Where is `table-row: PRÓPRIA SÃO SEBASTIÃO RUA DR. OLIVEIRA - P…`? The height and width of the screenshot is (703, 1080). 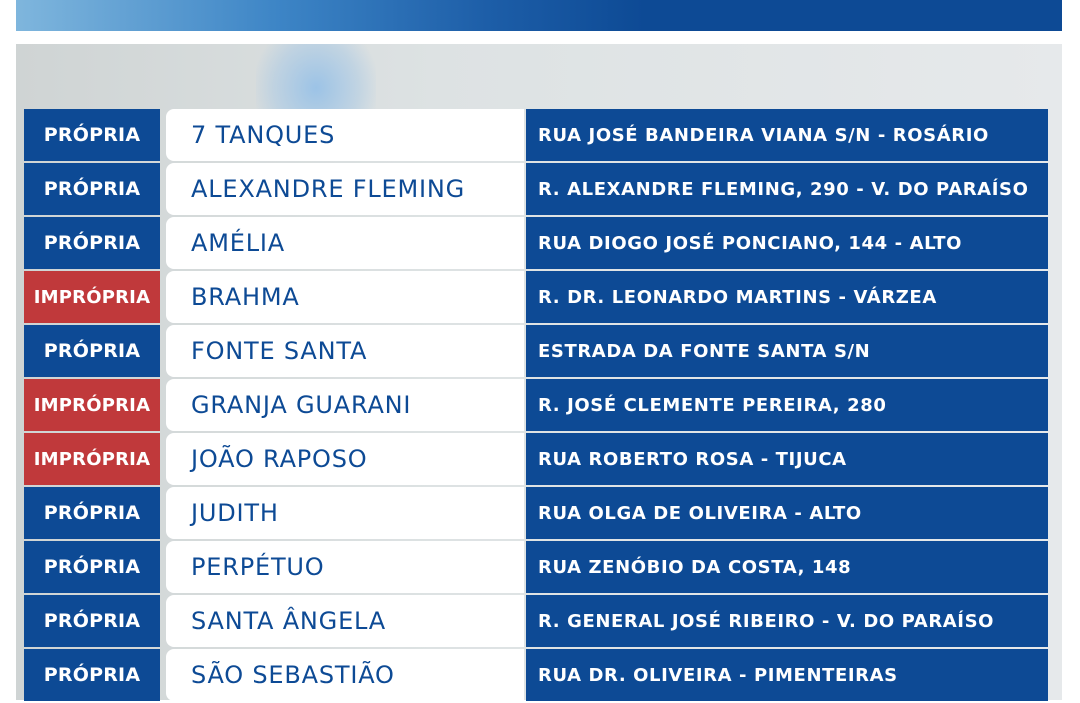 table-row: PRÓPRIA SÃO SEBASTIÃO RUA DR. OLIVEIRA - P… is located at coordinates (536, 675).